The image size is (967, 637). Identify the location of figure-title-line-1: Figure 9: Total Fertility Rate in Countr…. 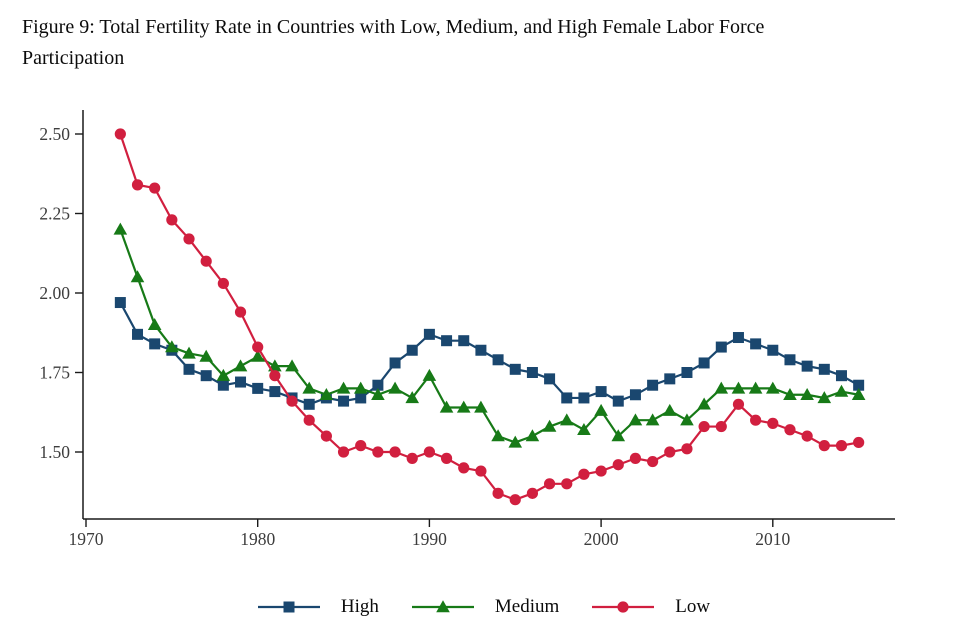
(393, 27).